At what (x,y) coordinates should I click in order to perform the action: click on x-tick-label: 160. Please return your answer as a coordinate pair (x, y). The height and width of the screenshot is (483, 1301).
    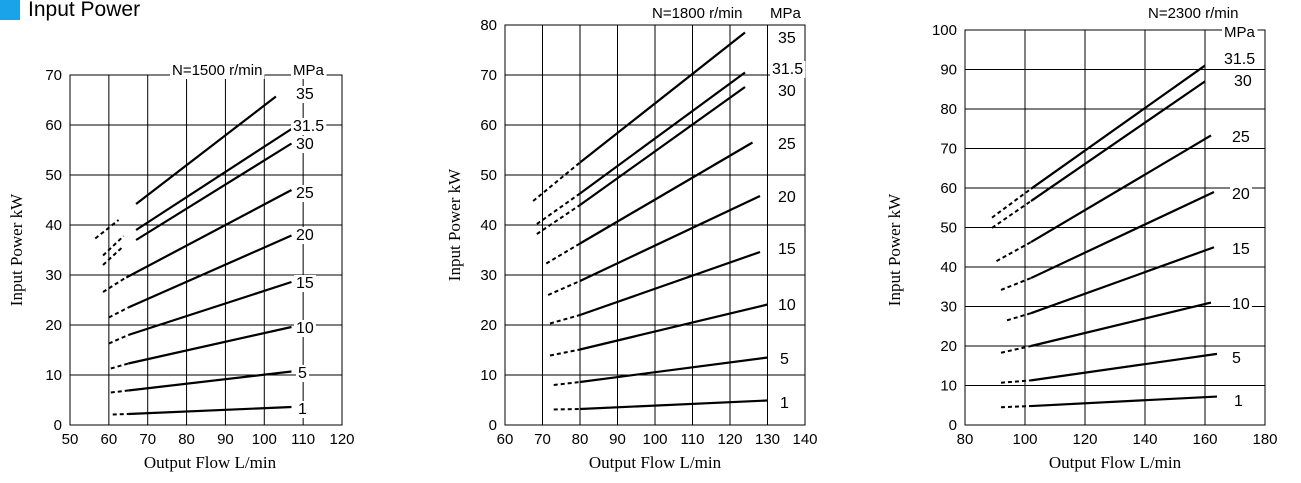
    Looking at the image, I should click on (1204, 439).